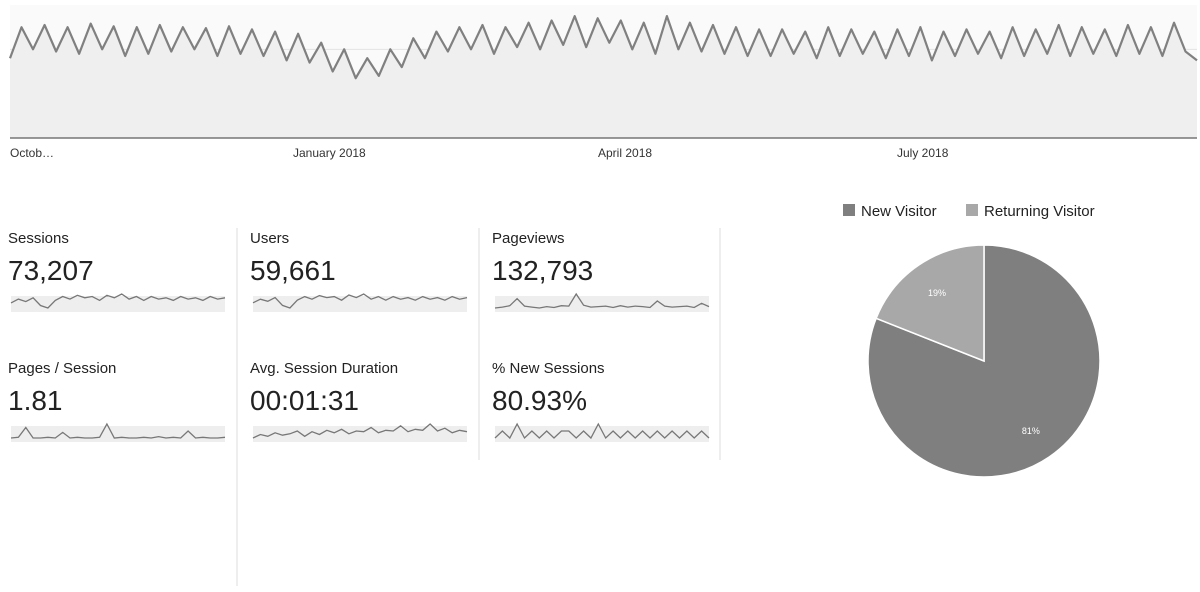  Describe the element at coordinates (293, 270) in the screenshot. I see `metric-value: 59,661` at that location.